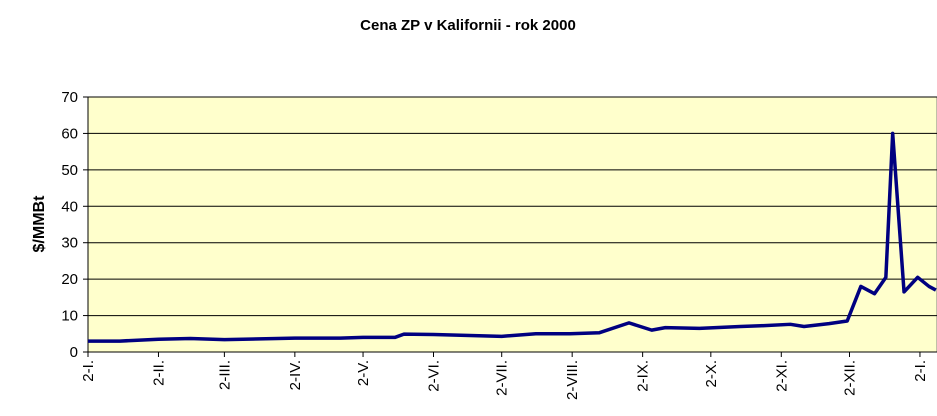 This screenshot has height=416, width=937. What do you see at coordinates (781, 376) in the screenshot?
I see `x-tick-label: 2-XI.` at bounding box center [781, 376].